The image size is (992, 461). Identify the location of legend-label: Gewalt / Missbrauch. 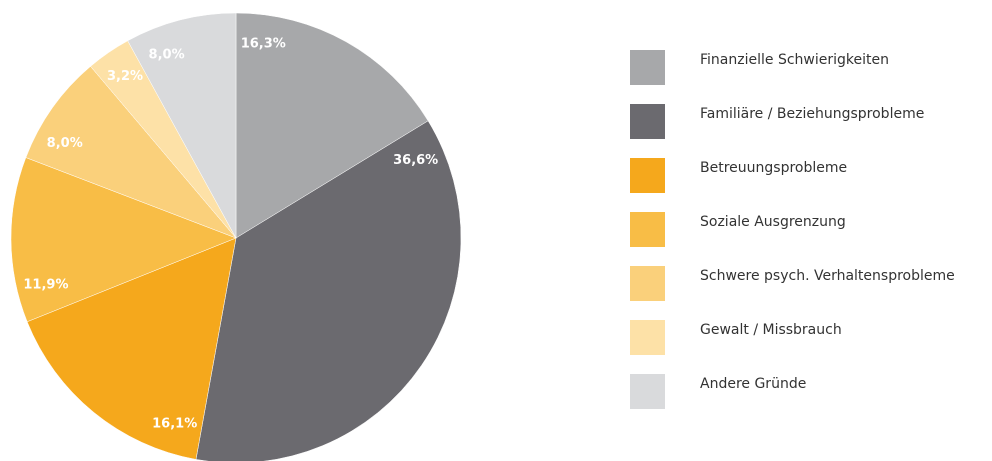
(771, 330).